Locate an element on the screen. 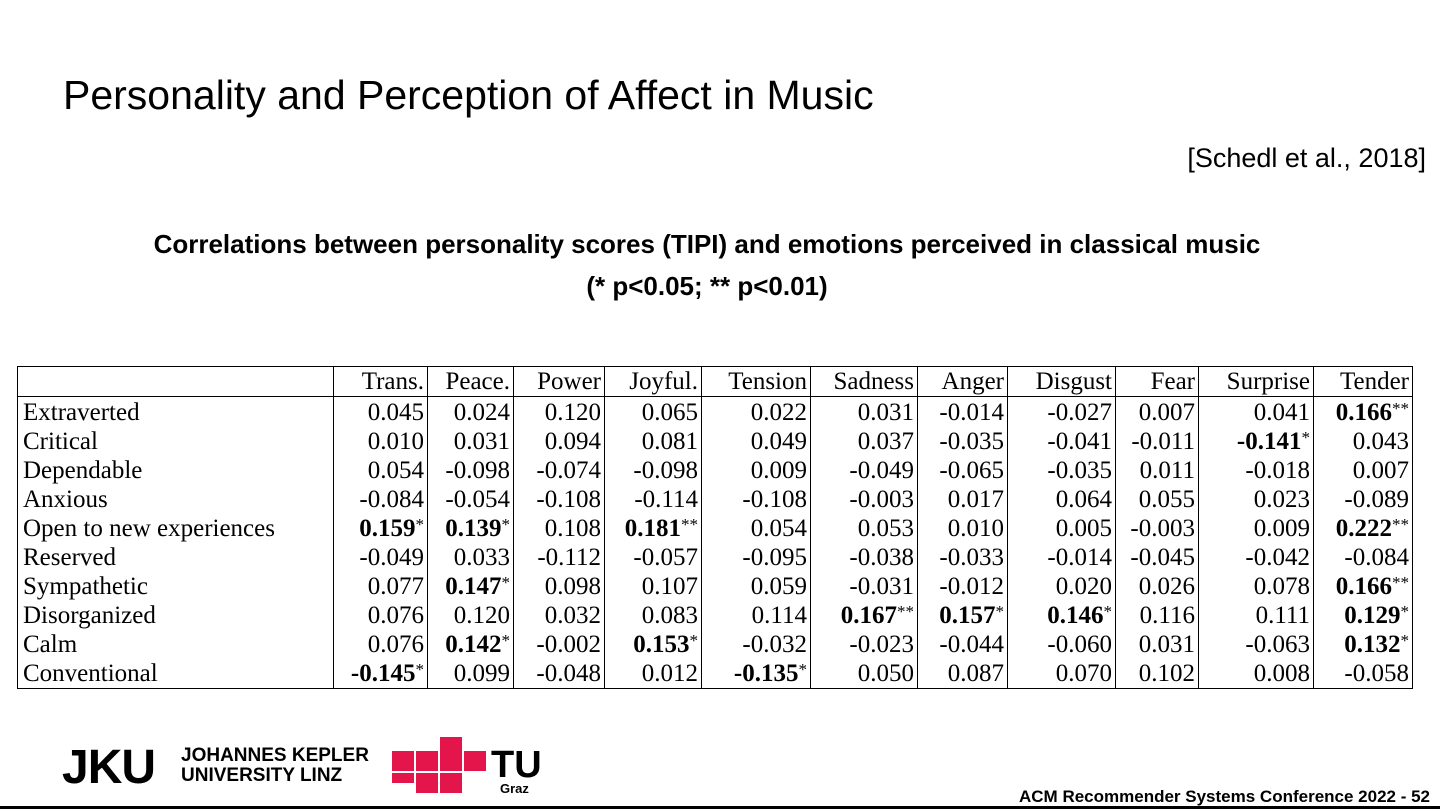 The width and height of the screenshot is (1440, 809). table-cell: -0.041 is located at coordinates (1061, 441).